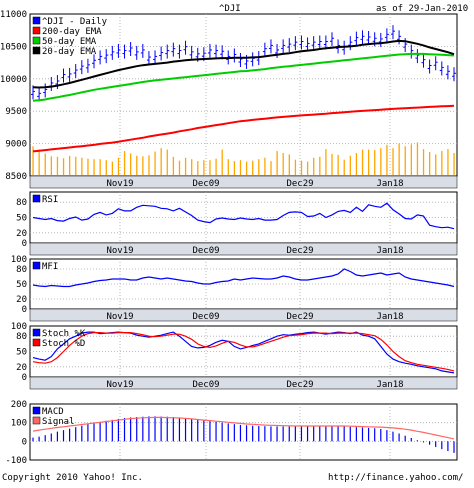 The height and width of the screenshot is (488, 474). What do you see at coordinates (64, 334) in the screenshot?
I see `legend-label: Stoch %K` at bounding box center [64, 334].